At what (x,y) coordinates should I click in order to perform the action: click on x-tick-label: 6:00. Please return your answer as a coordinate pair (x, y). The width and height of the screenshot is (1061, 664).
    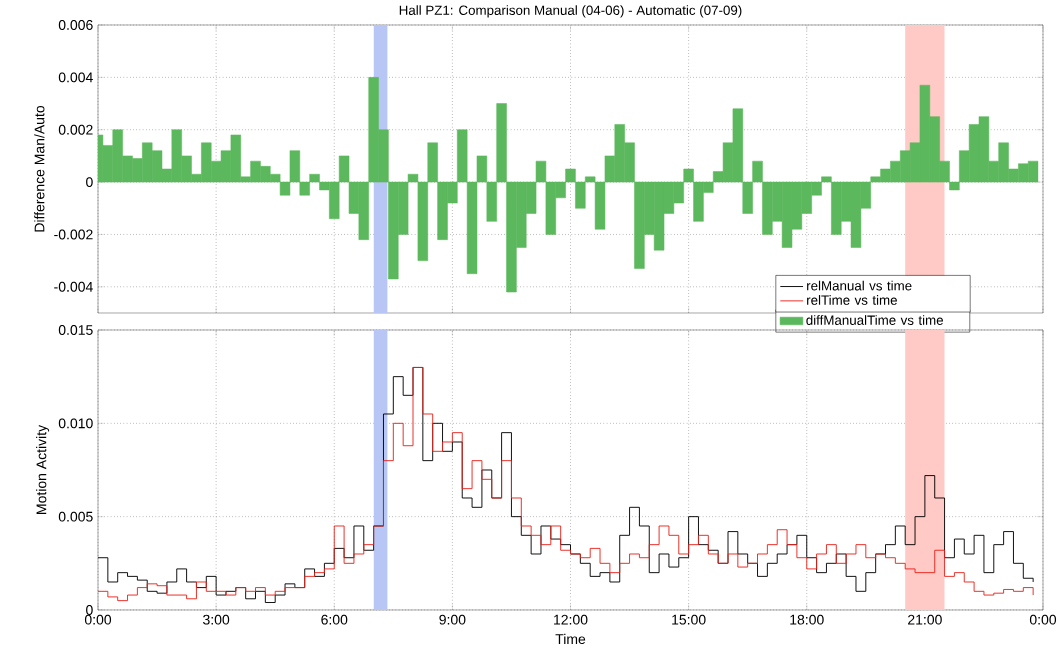
    Looking at the image, I should click on (334, 619).